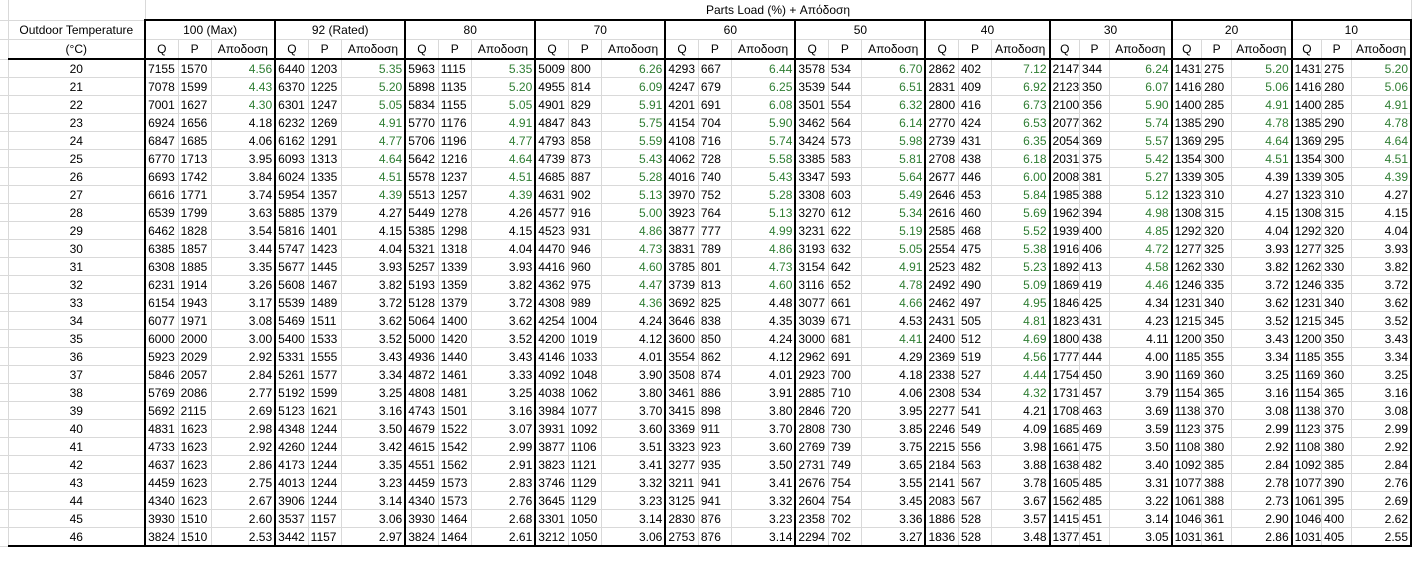  I want to click on p-cell: 280, so click(1217, 86).